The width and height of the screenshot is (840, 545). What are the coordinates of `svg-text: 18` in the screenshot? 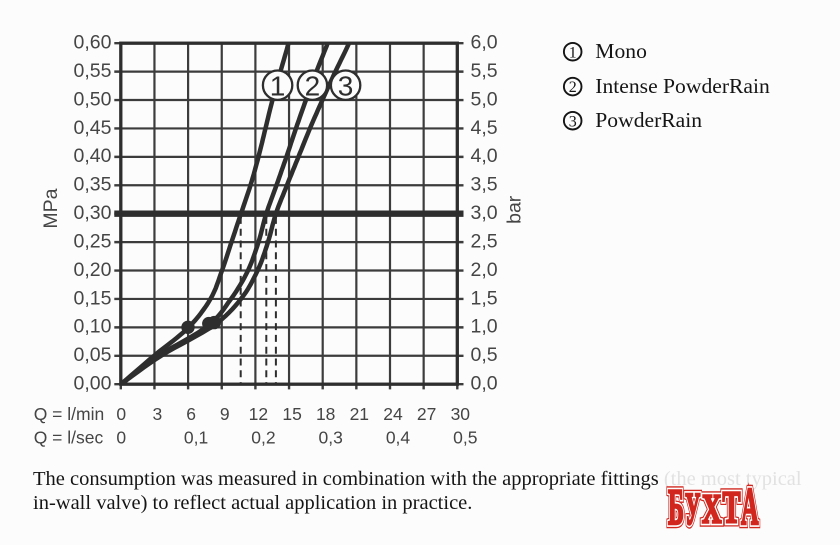 It's located at (325, 414).